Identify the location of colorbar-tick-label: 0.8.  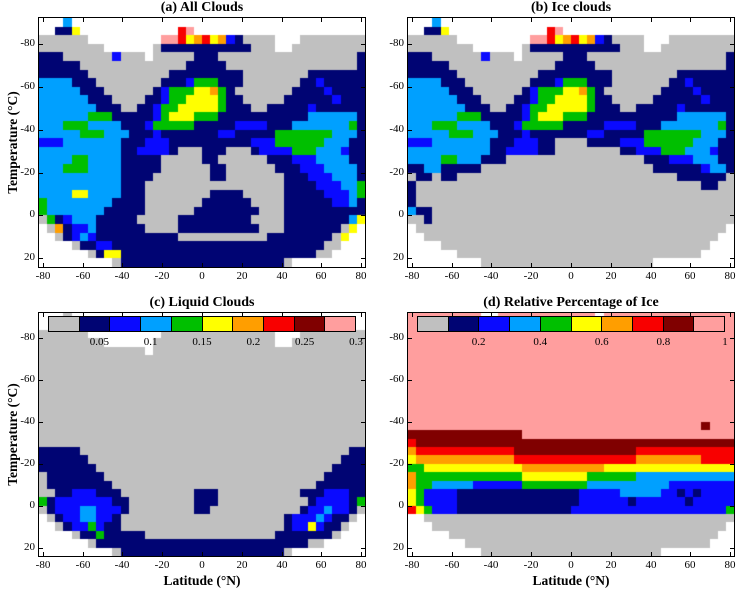
(663, 342).